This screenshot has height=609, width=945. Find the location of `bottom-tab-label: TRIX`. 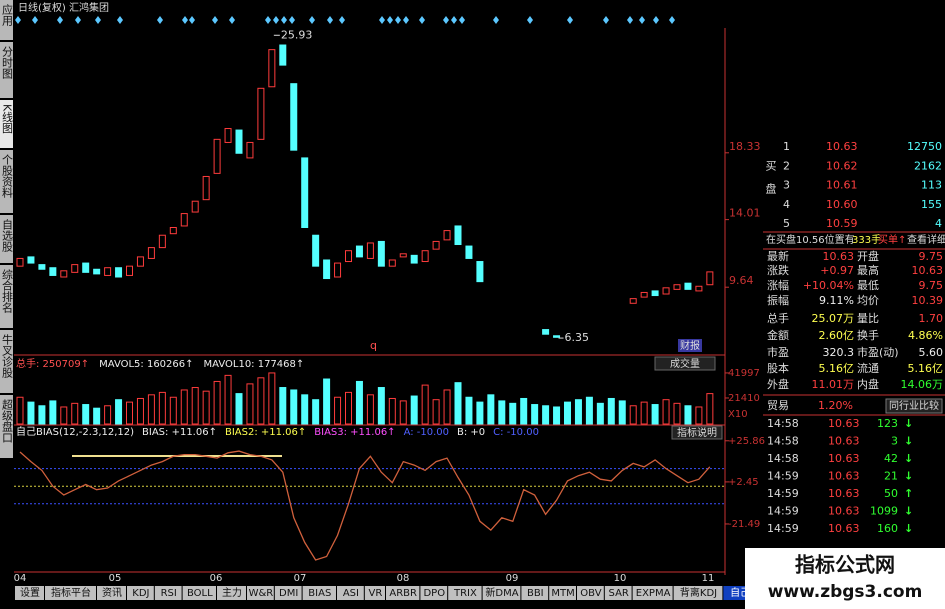

bottom-tab-label: TRIX is located at coordinates (465, 593).